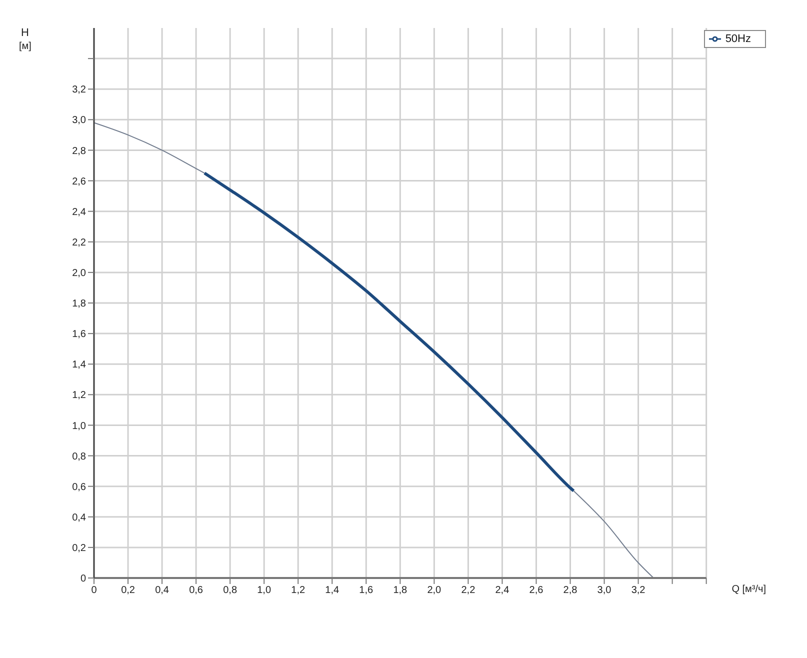 The height and width of the screenshot is (658, 807). I want to click on y-tick-label: 0, so click(83, 579).